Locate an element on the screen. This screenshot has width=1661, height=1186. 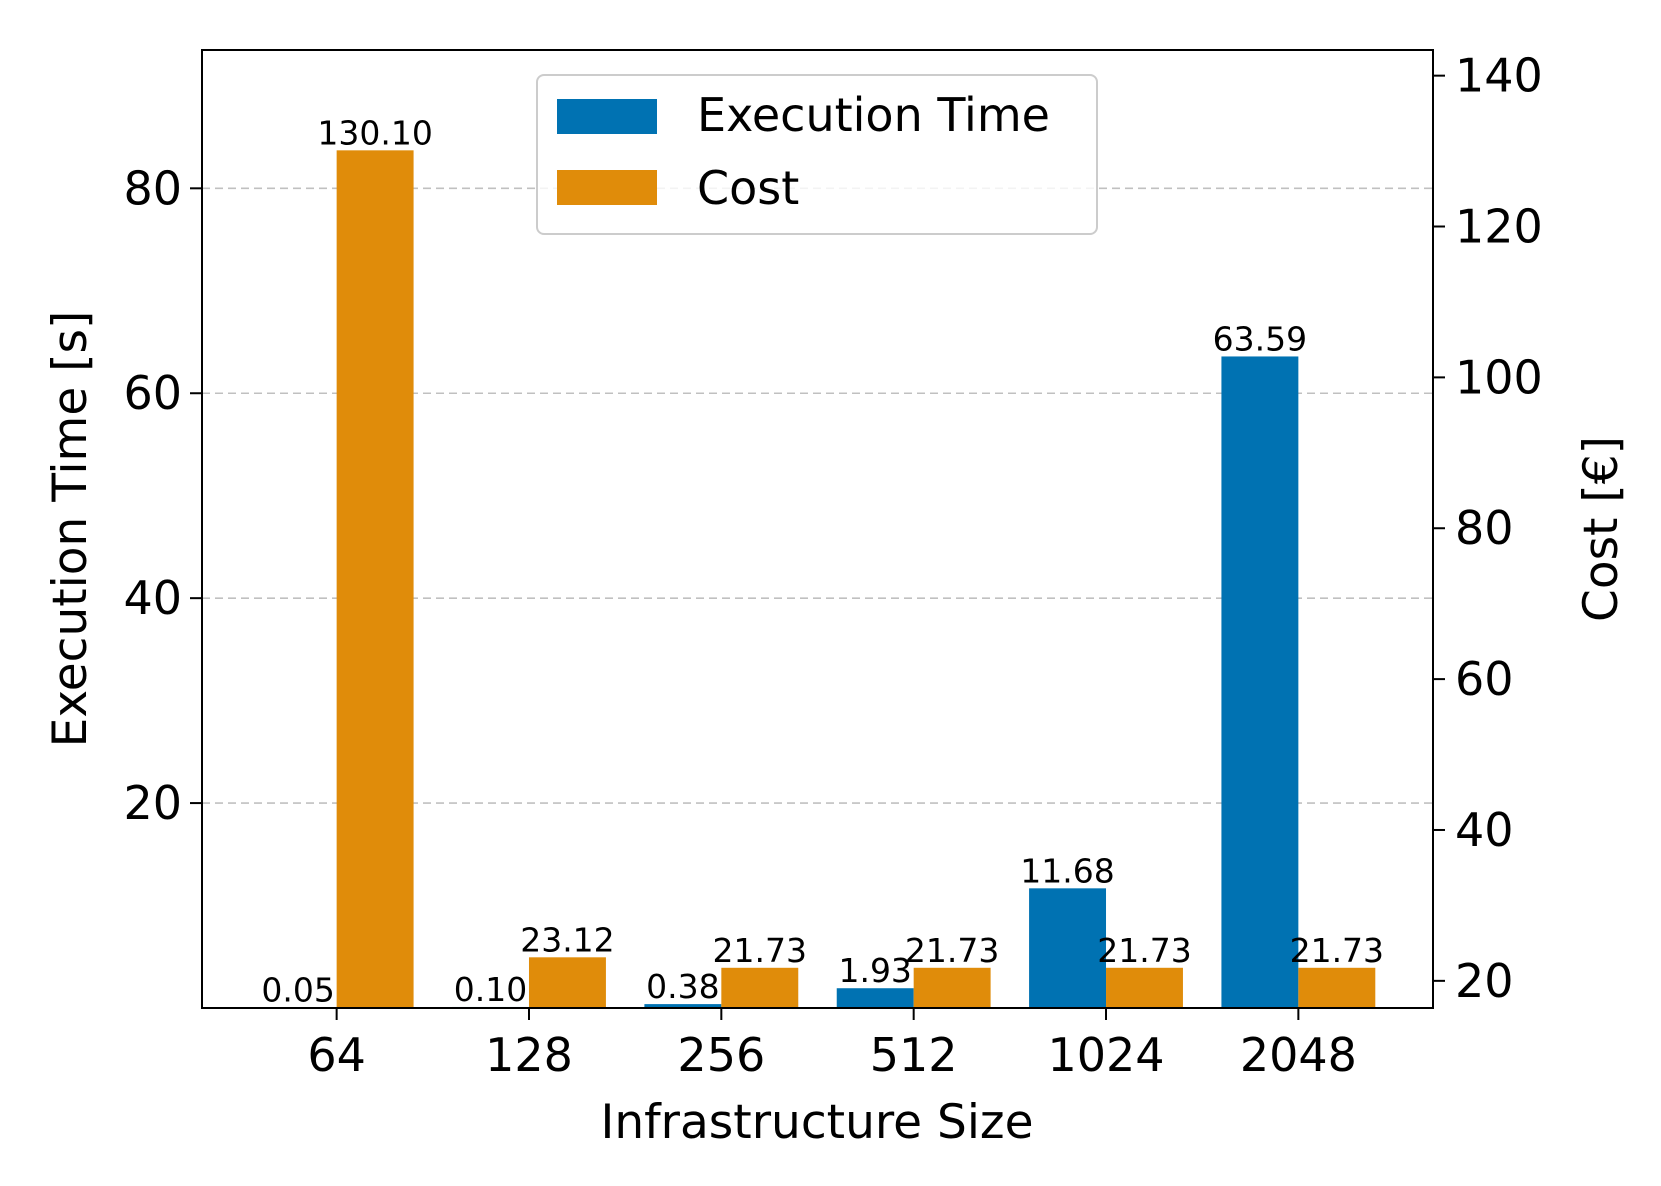
left-tick-label-60: 60 is located at coordinates (152, 393).